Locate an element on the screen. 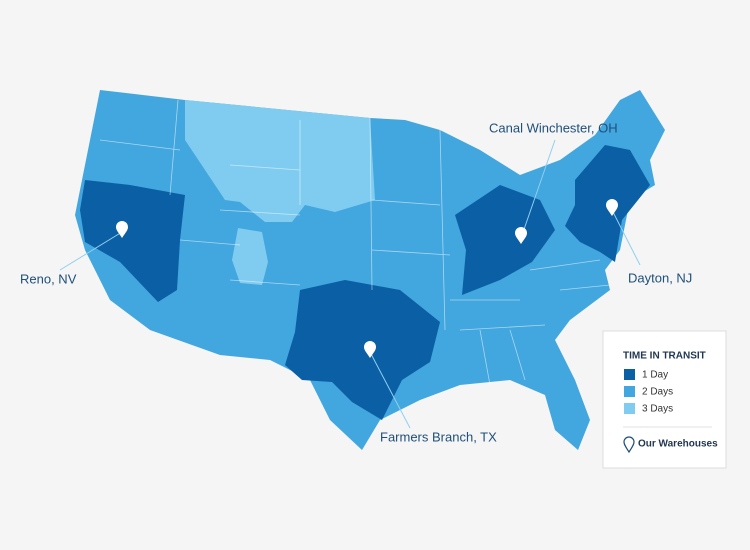  warehouse-label: Dayton, NJ is located at coordinates (660, 277).